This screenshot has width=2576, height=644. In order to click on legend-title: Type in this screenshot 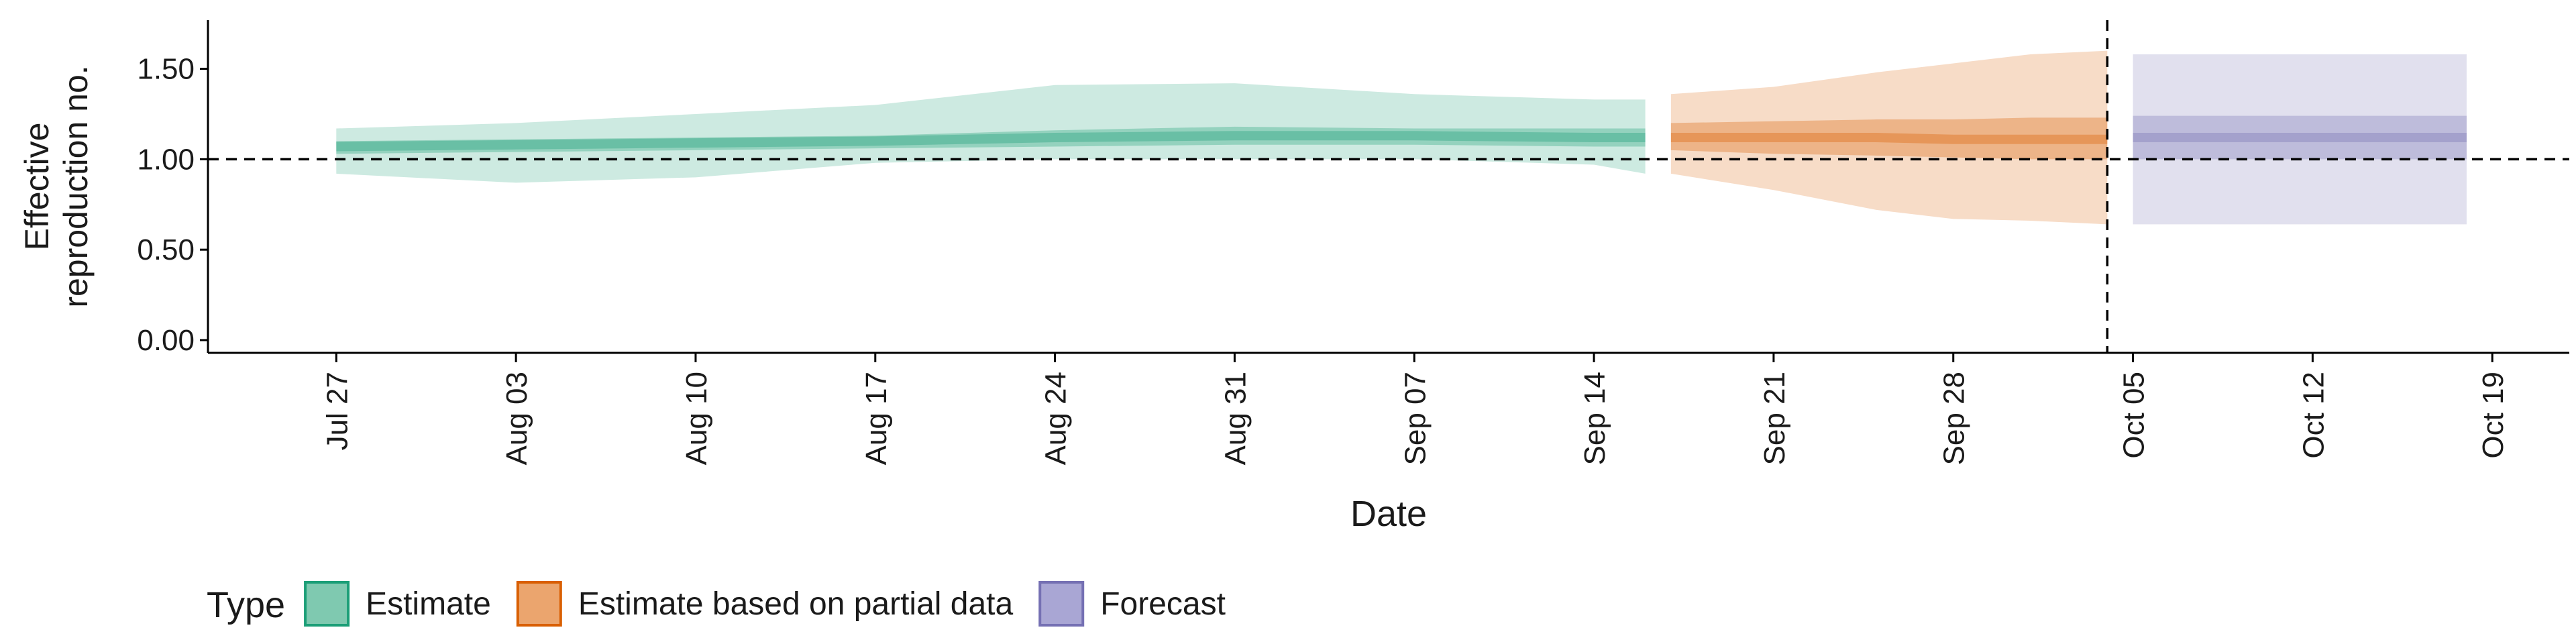, I will do `click(246, 605)`.